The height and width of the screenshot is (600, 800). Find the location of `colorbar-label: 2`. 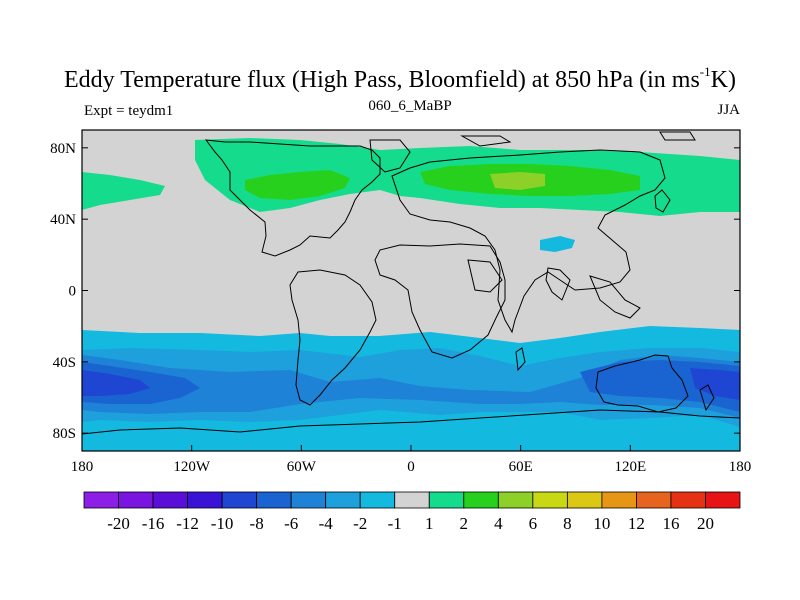

colorbar-label: 2 is located at coordinates (464, 523).